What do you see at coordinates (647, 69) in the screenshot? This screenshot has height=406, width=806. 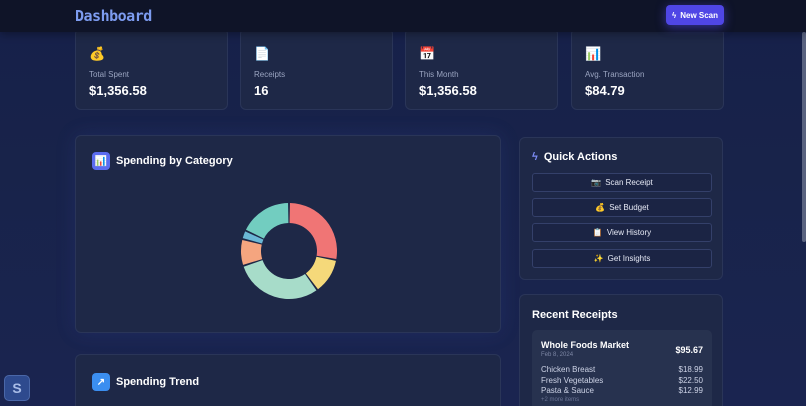 I see `stat-card-avg-transaction: 📊 Avg. Transaction $84.79` at bounding box center [647, 69].